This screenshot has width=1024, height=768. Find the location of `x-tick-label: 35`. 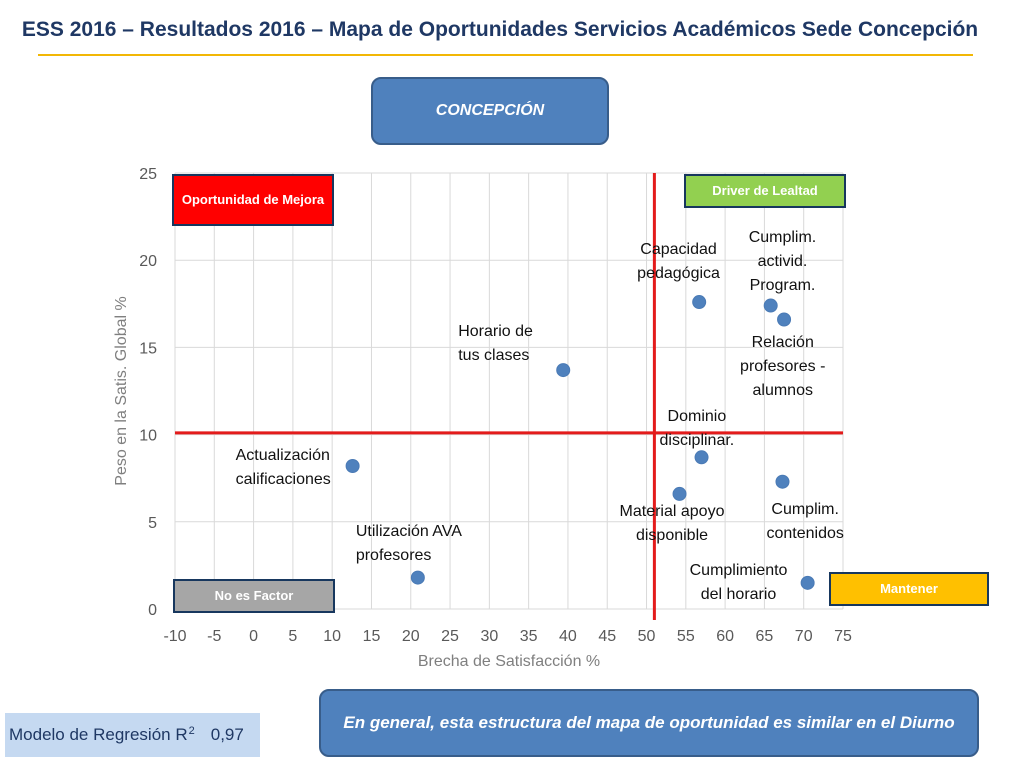

x-tick-label: 35 is located at coordinates (529, 636).